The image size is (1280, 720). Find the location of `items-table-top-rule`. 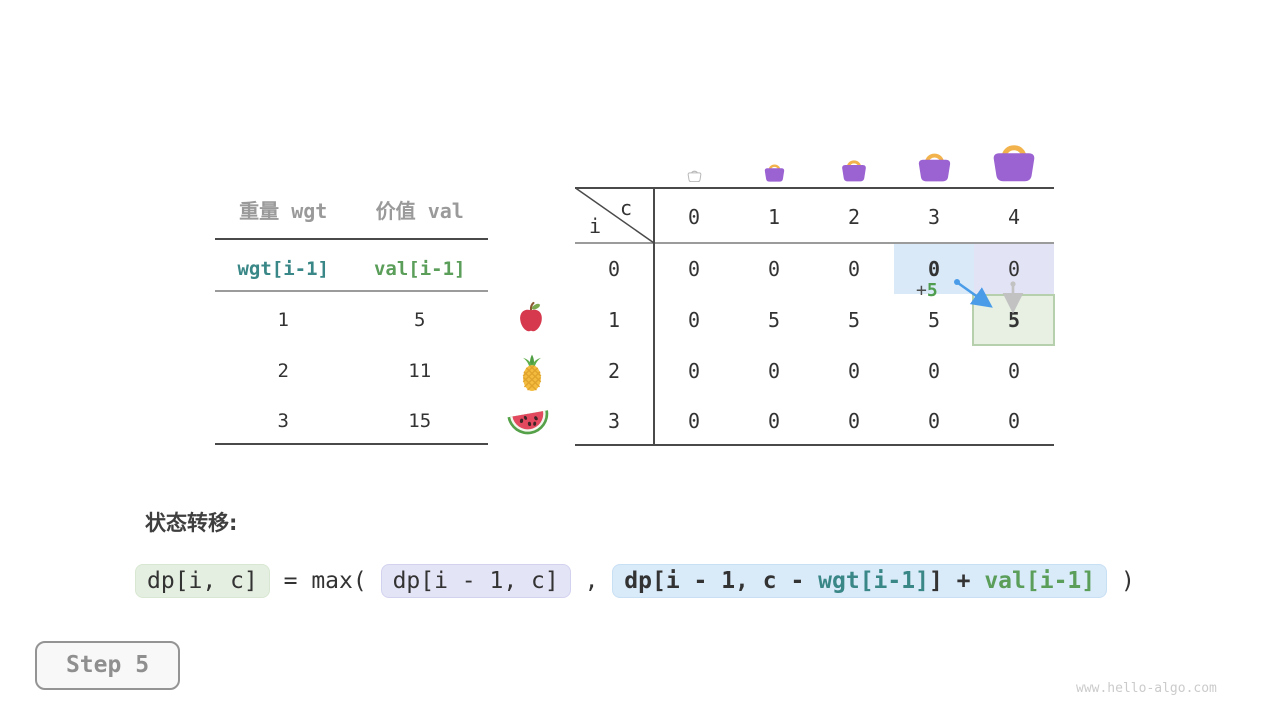

items-table-top-rule is located at coordinates (351, 239).